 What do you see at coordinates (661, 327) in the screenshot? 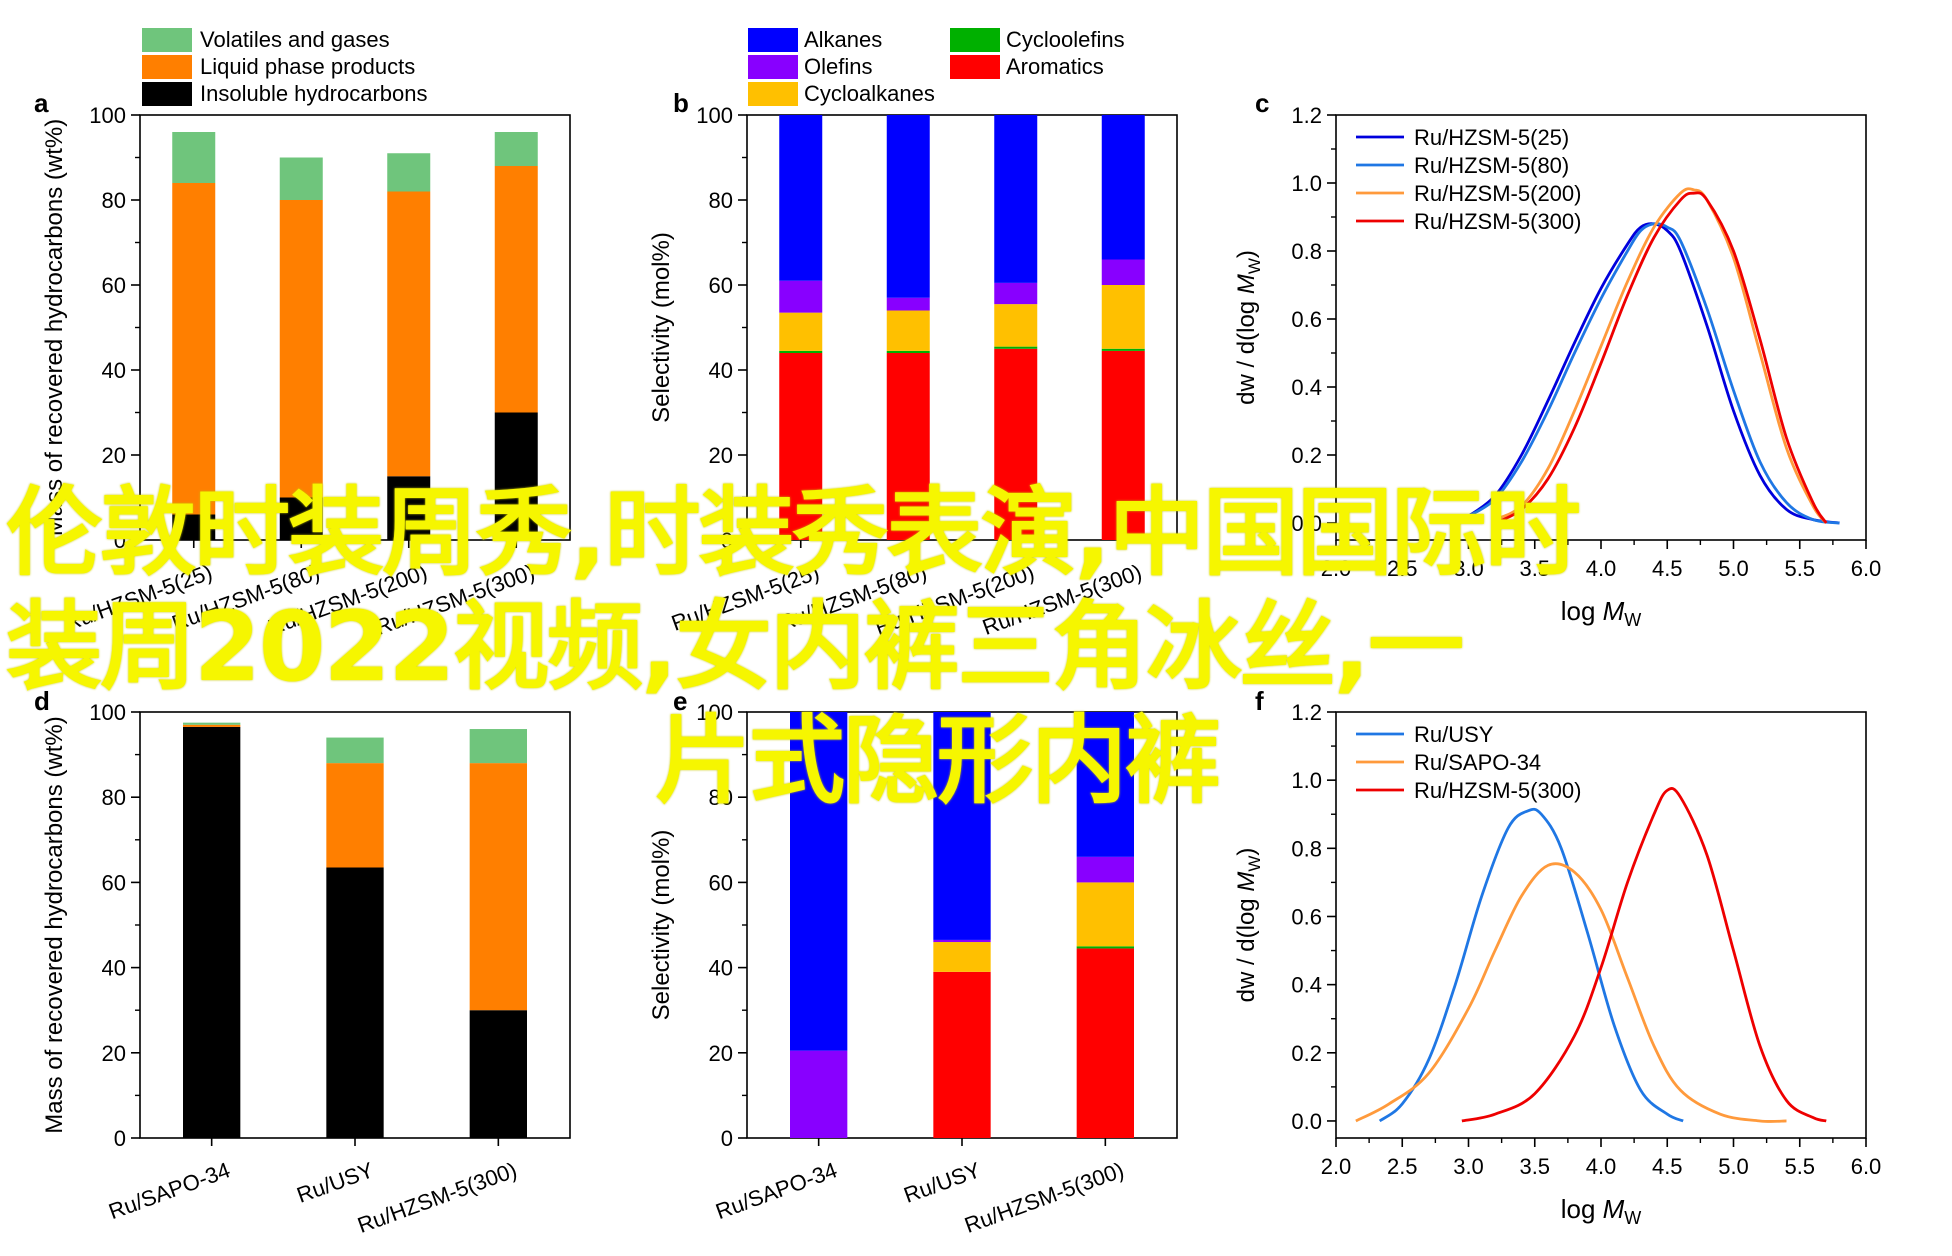
I see `y-axis-label: Selectivity (mol%)` at bounding box center [661, 327].